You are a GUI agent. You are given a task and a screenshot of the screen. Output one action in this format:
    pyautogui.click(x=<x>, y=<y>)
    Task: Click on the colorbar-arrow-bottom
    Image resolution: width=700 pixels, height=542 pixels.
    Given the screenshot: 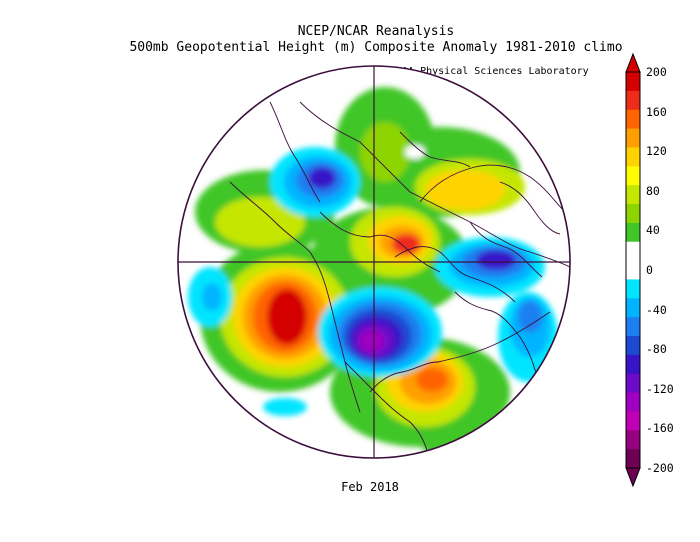 What is the action you would take?
    pyautogui.click(x=633, y=477)
    